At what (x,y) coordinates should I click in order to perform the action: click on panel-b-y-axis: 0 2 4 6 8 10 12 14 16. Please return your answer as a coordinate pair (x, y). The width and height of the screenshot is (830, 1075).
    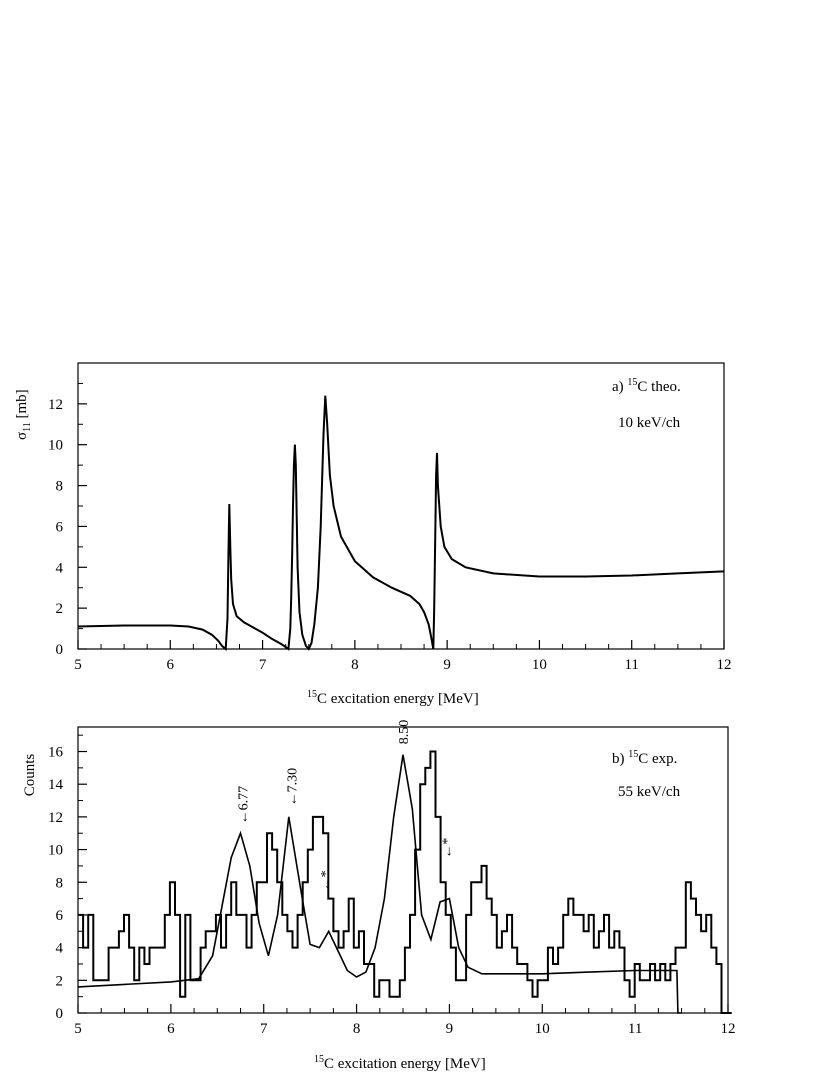
    Looking at the image, I should click on (67, 878).